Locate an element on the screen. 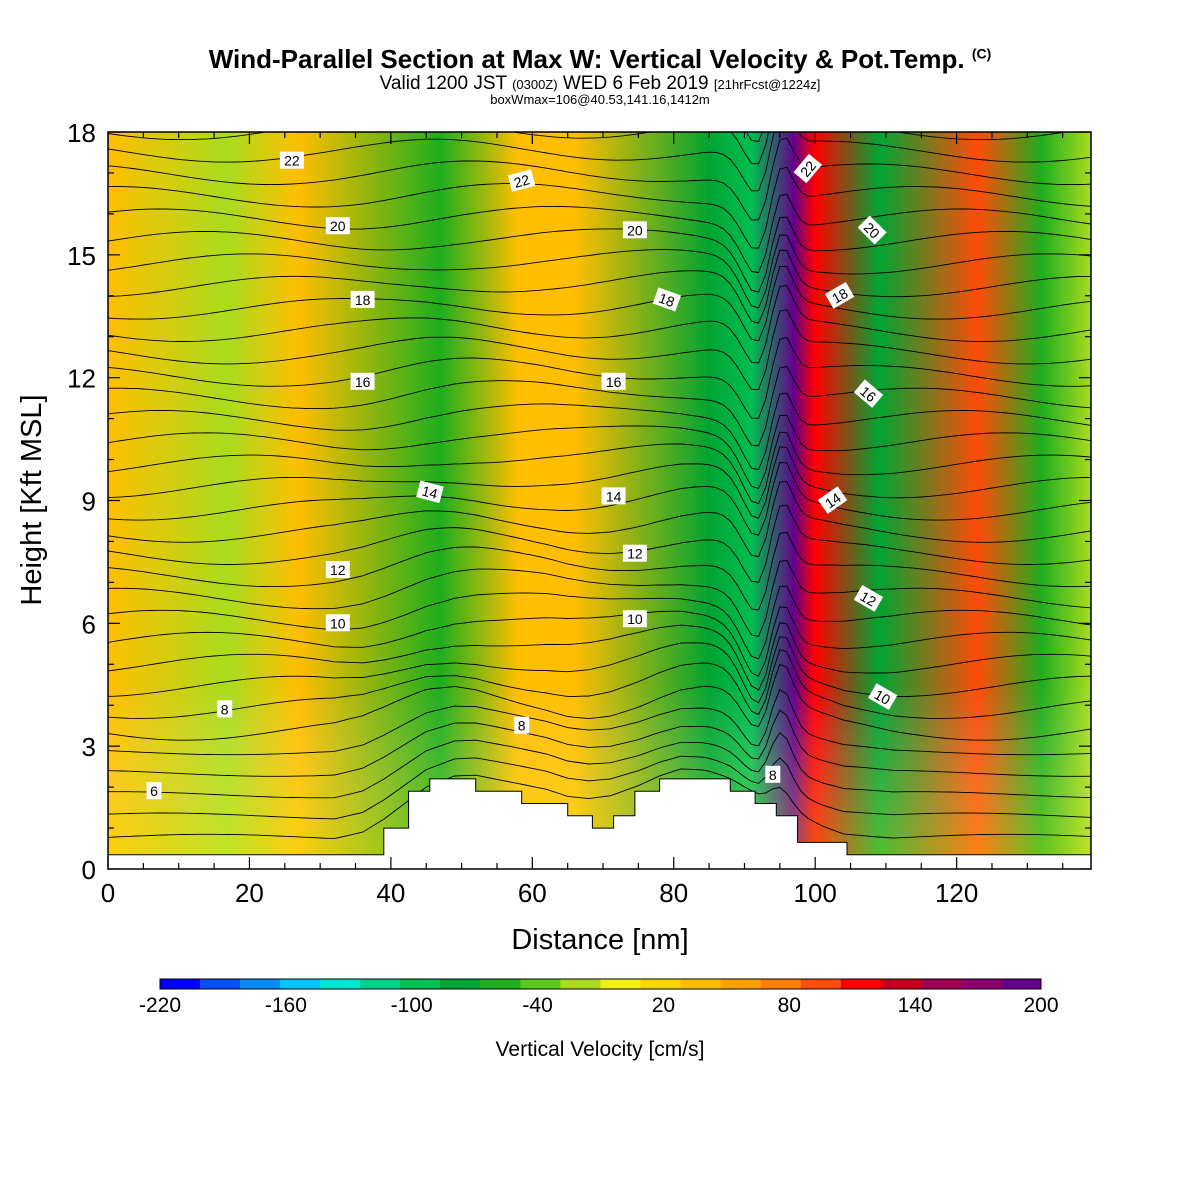 The height and width of the screenshot is (1200, 1200). x-tick-label: 40 is located at coordinates (390, 893).